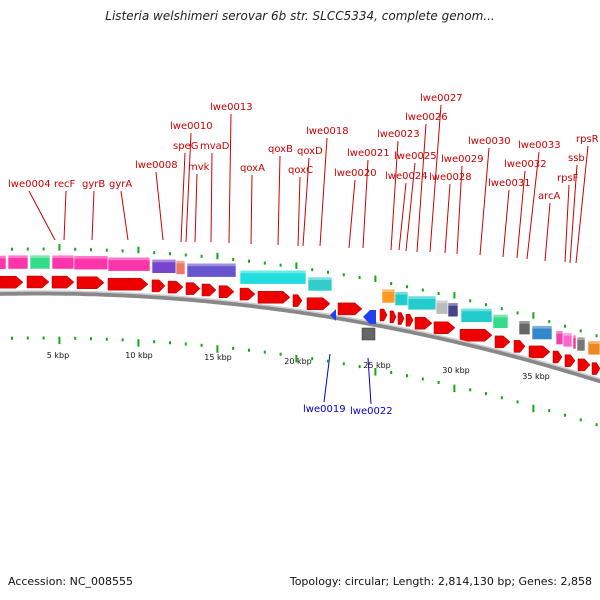 Image resolution: width=600 pixels, height=600 pixels. I want to click on leader-line-lwe0026, so click(421, 188).